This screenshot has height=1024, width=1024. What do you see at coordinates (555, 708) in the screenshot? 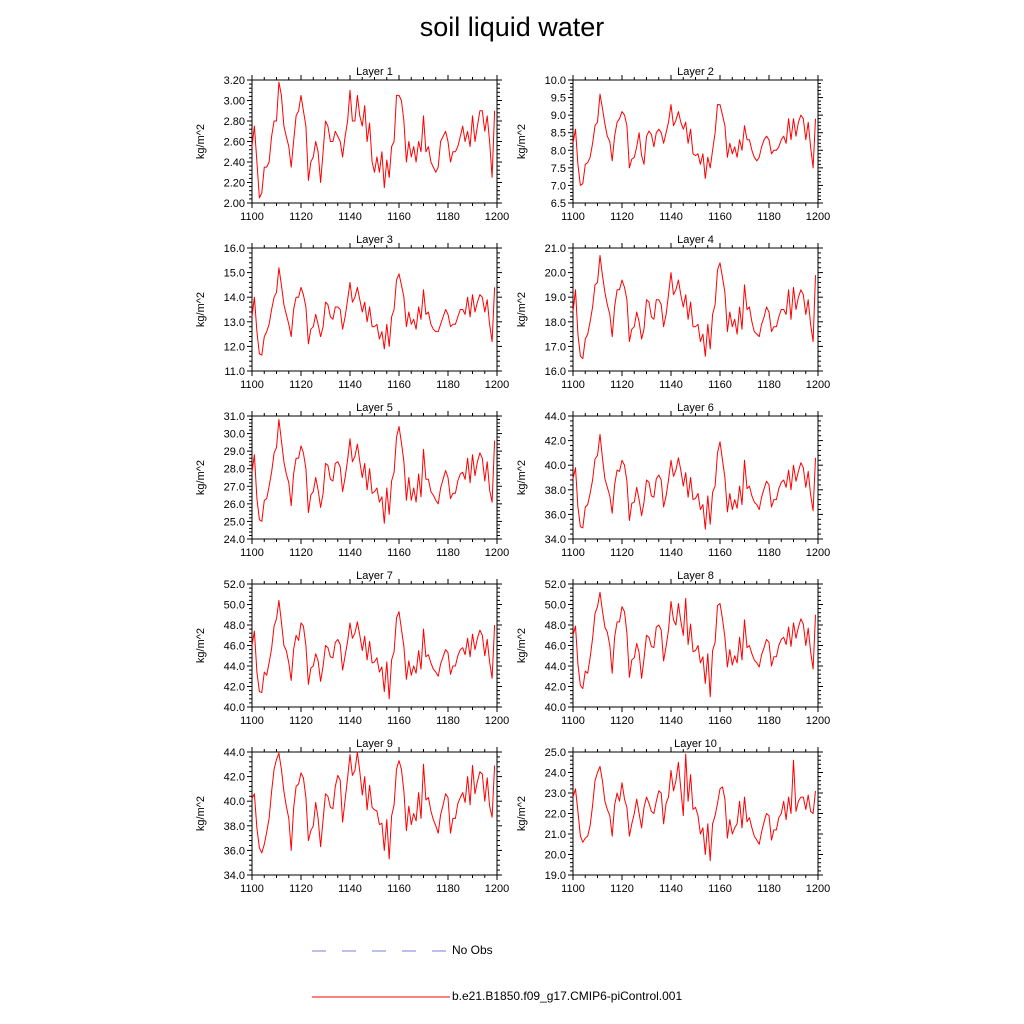
I see `layer8-ytick-label: 40.0` at bounding box center [555, 708].